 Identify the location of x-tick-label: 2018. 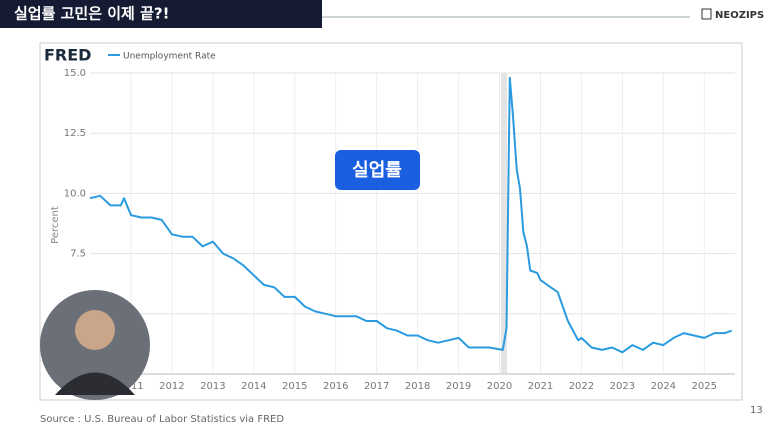
(417, 386).